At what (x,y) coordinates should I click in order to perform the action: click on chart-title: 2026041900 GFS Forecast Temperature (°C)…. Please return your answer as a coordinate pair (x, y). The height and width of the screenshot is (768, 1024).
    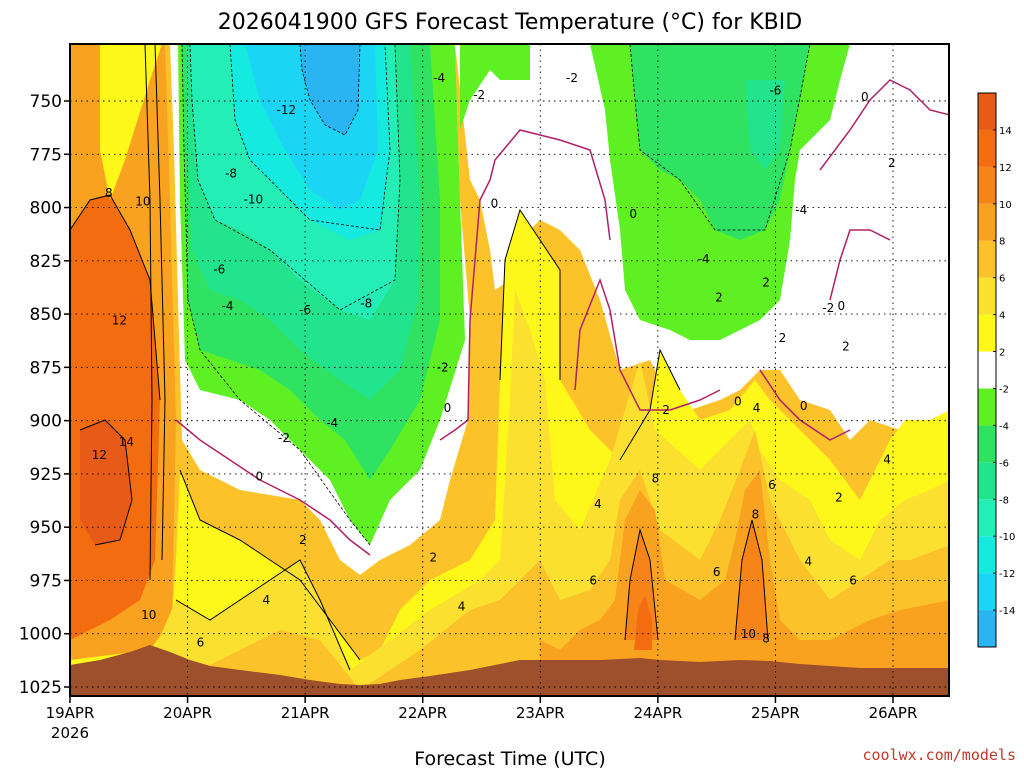
    Looking at the image, I should click on (510, 22).